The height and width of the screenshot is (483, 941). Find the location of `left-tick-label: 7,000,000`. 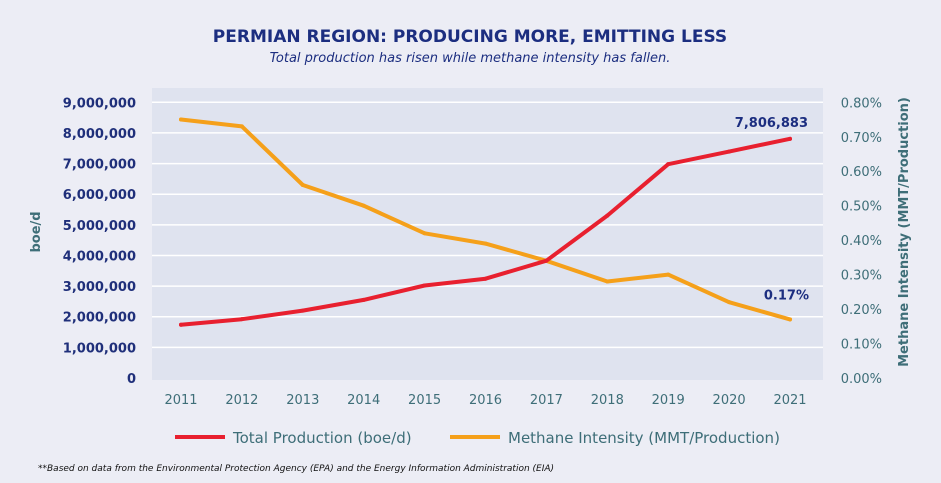

left-tick-label: 7,000,000 is located at coordinates (99, 165).